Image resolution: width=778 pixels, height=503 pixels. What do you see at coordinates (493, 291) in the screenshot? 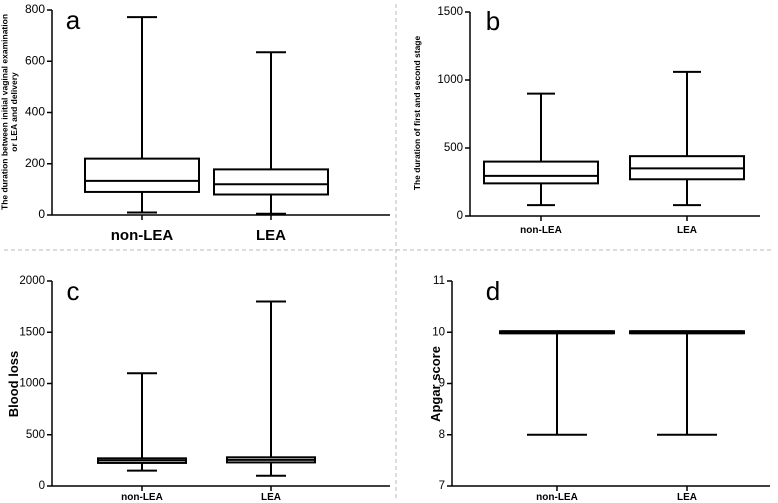
I see `panel-label-d: d` at bounding box center [493, 291].